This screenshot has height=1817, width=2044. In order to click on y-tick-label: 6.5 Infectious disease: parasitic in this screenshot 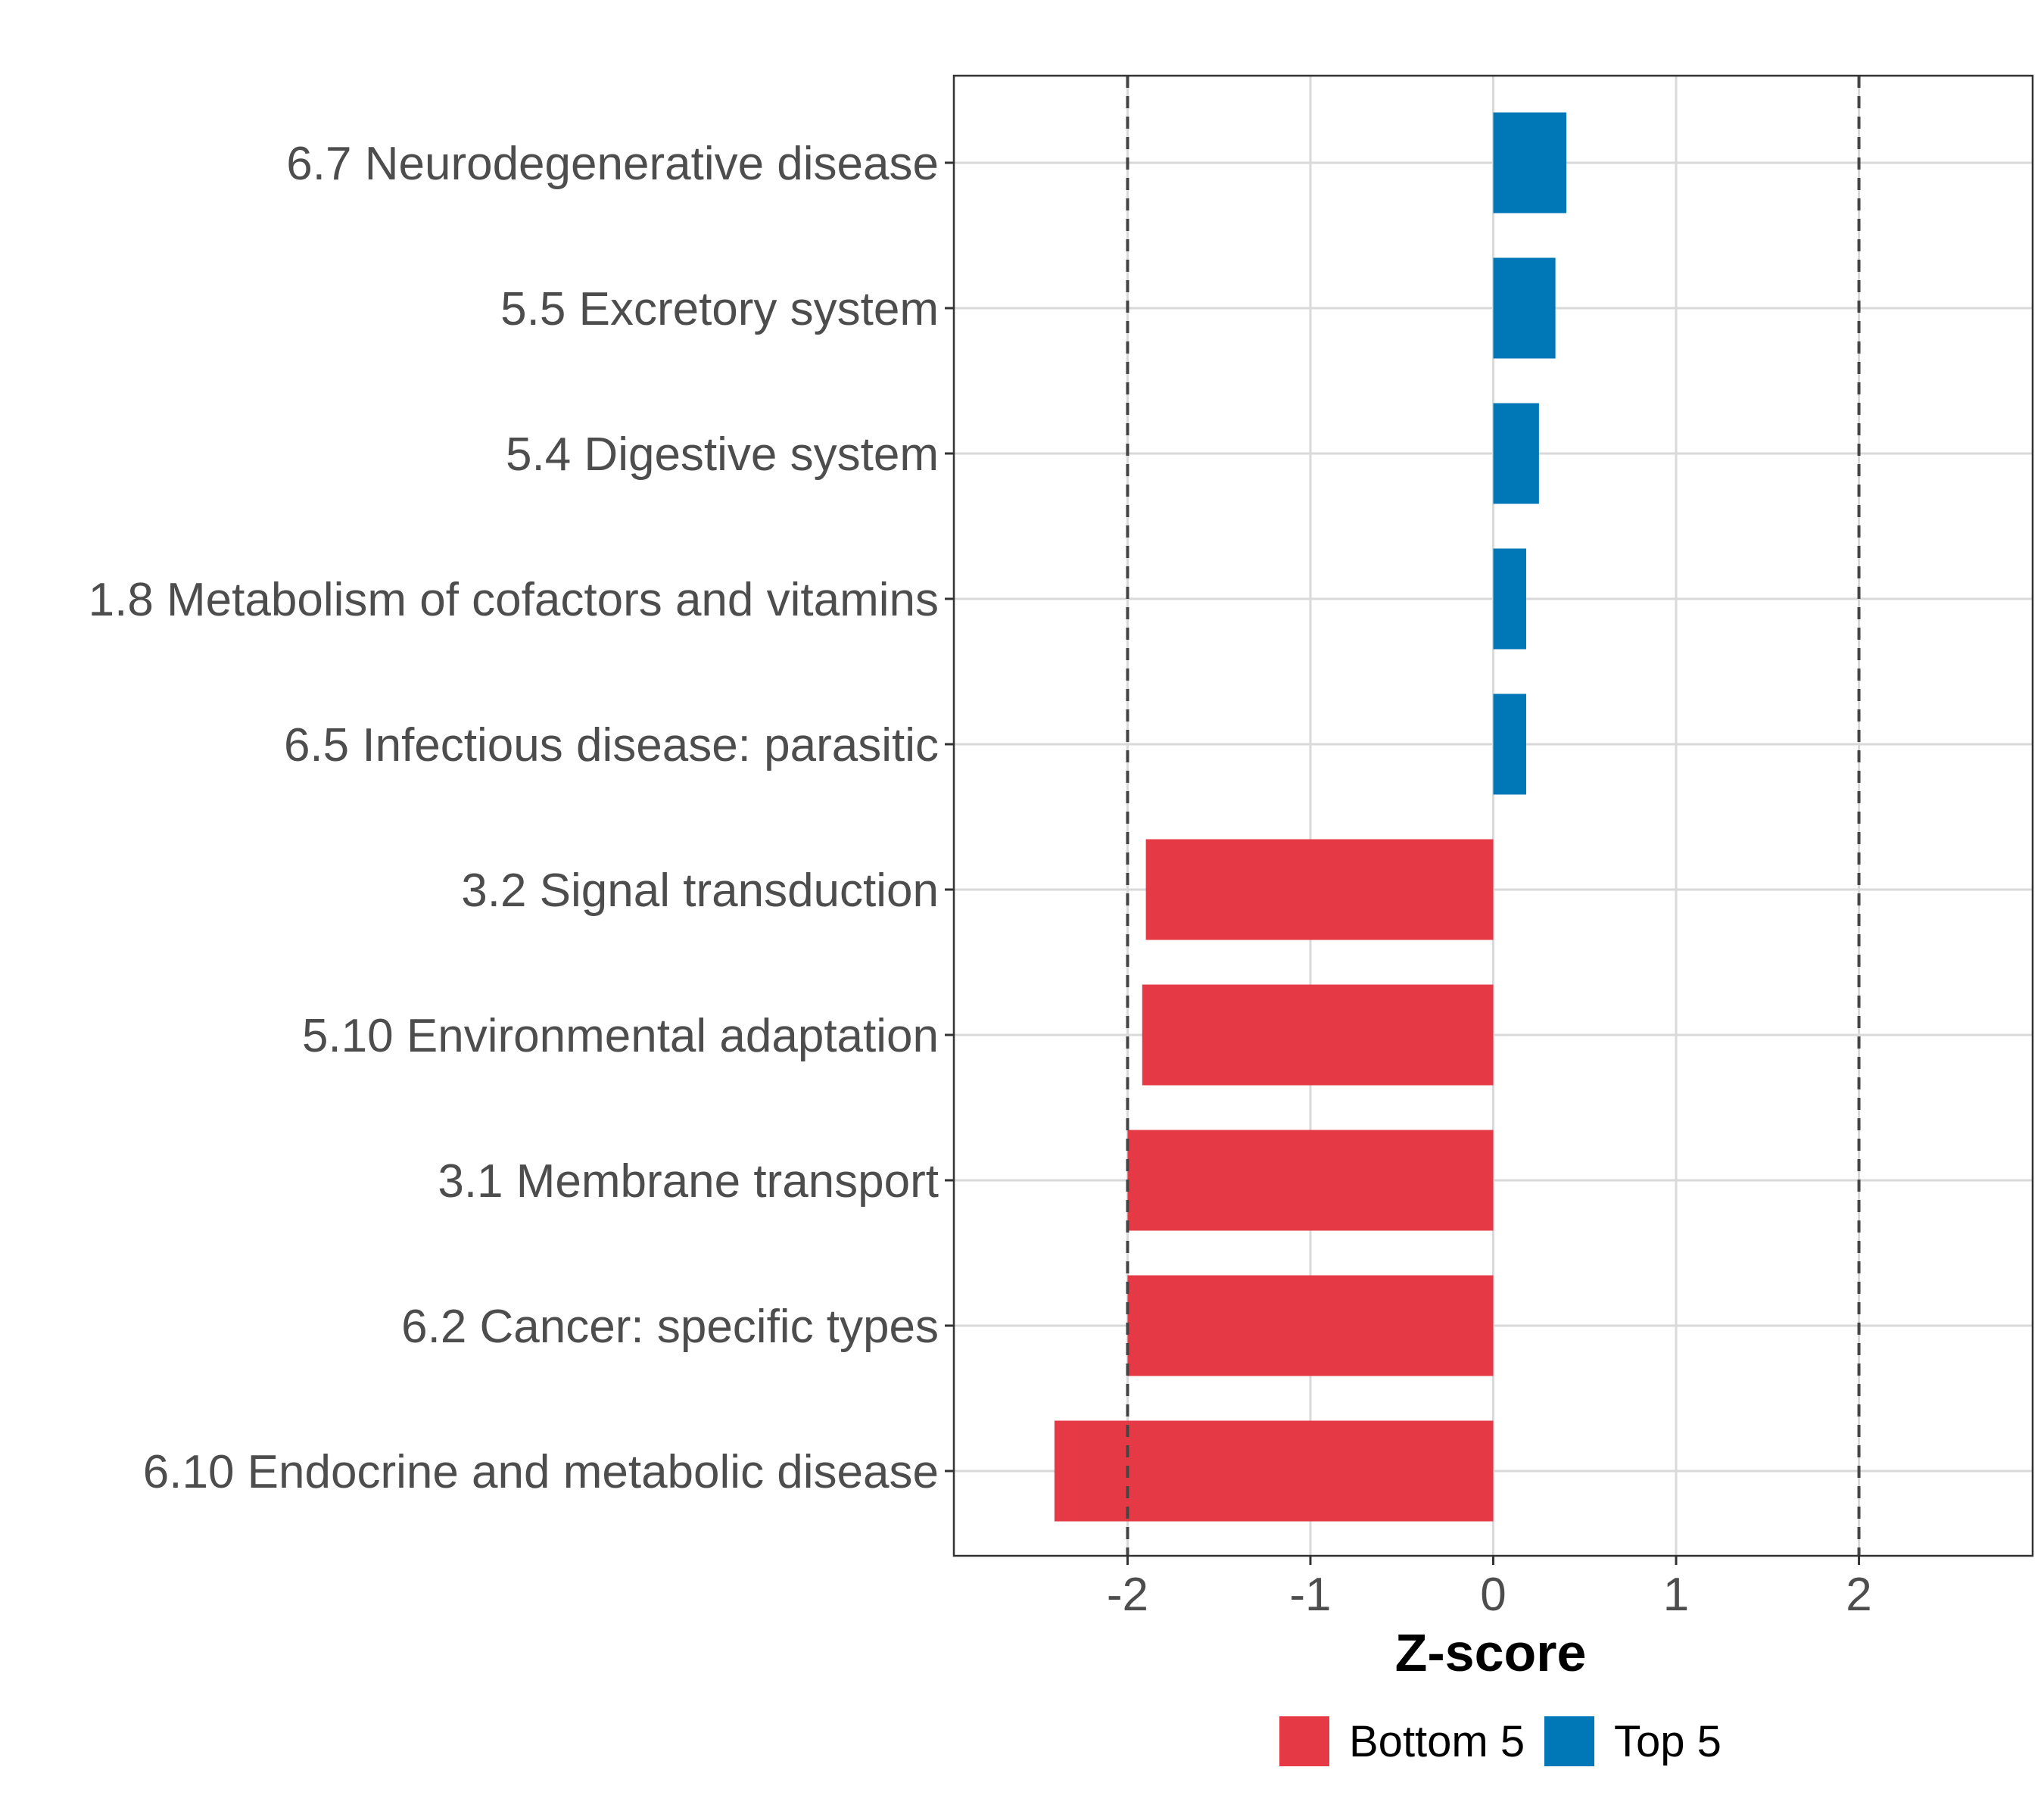, I will do `click(611, 745)`.